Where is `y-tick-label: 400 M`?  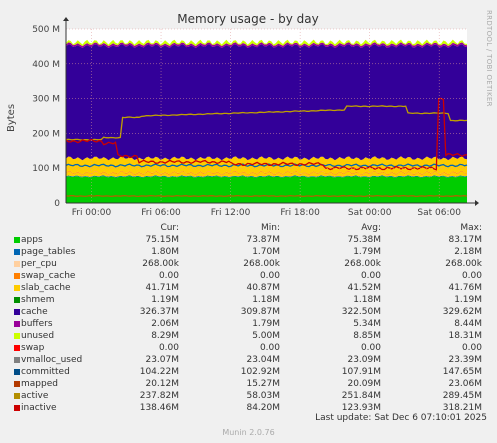 y-tick-label: 400 M is located at coordinates (46, 65).